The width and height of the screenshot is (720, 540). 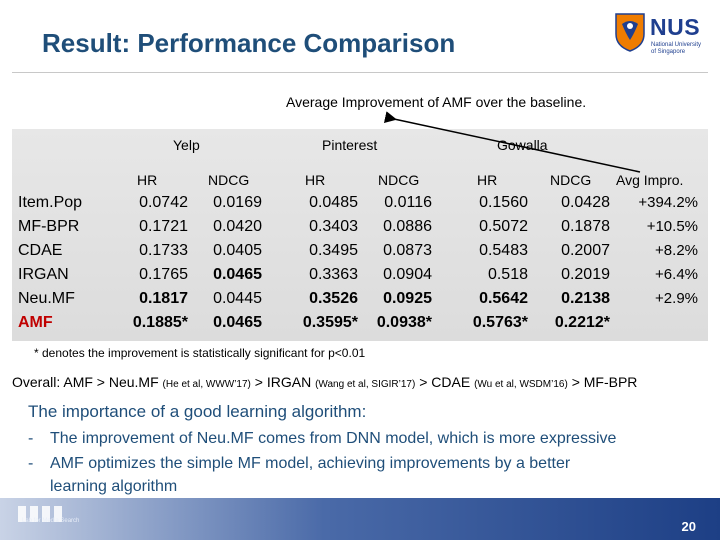 What do you see at coordinates (333, 202) in the screenshot?
I see `table-cell: 0.0485` at bounding box center [333, 202].